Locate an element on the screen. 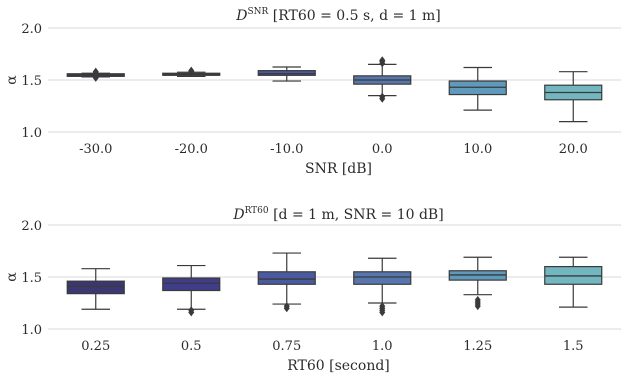 Image resolution: width=621 pixels, height=377 pixels. x-axis-label: SNR [dB] is located at coordinates (338, 169).